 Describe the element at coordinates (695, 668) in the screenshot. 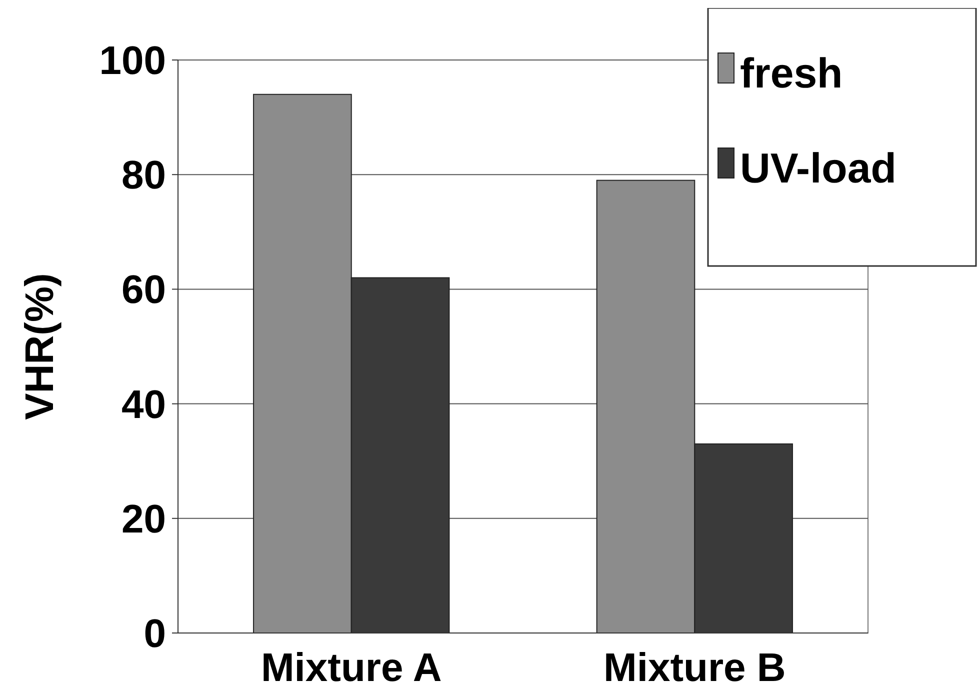

I see `x-tick-label: Mixture B` at that location.